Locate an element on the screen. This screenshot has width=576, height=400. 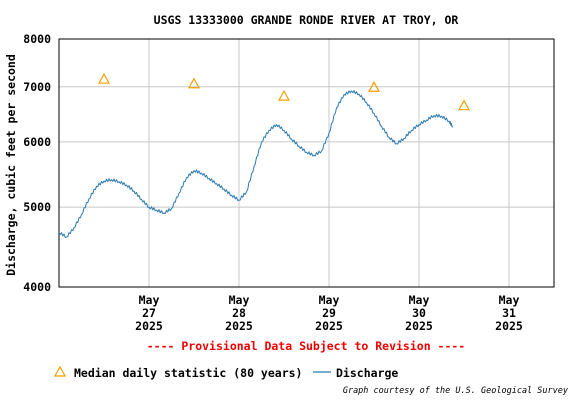
x-tick-label: 30 is located at coordinates (419, 313).